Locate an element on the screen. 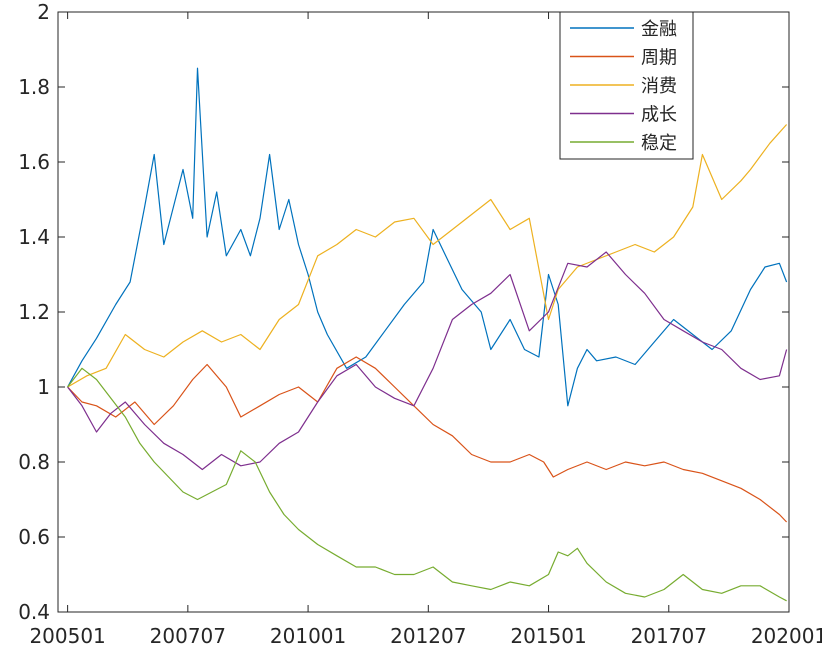 Image resolution: width=822 pixels, height=655 pixels. y-tick-label: 1 is located at coordinates (43, 387).